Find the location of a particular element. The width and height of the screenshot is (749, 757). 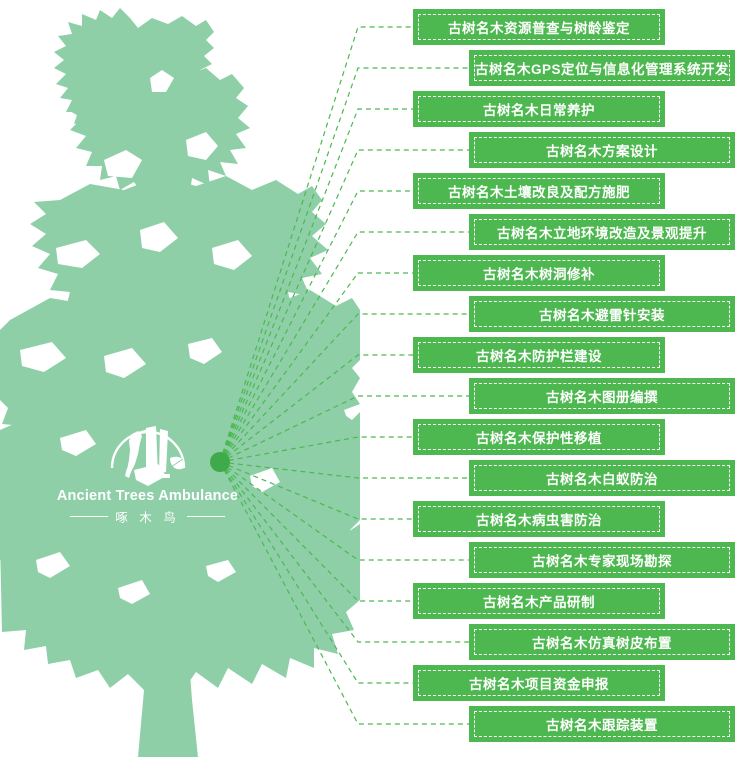

service-box: 古树名木土壤改良及配方施肥 is located at coordinates (539, 191).